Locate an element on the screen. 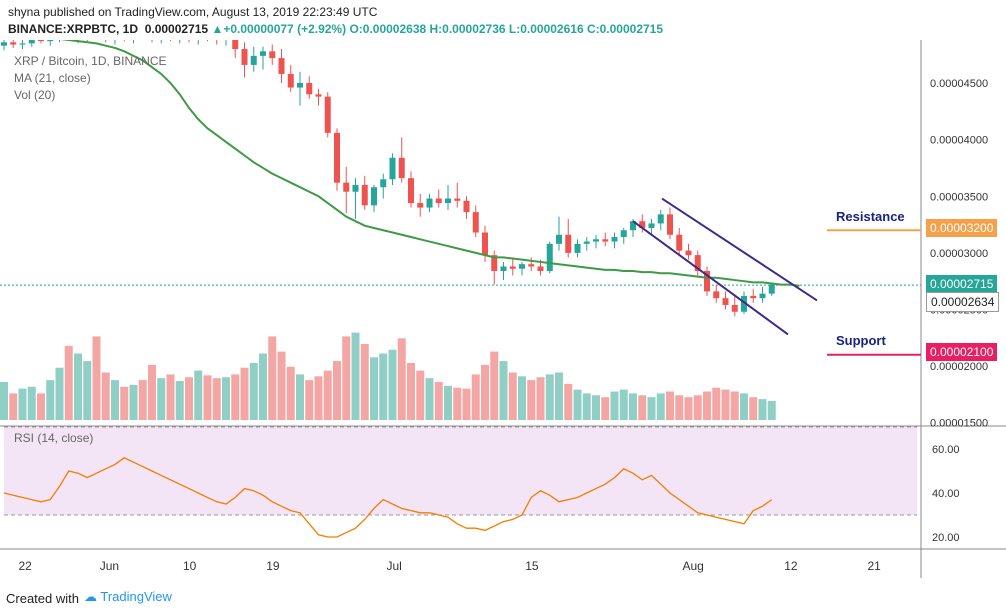 The height and width of the screenshot is (615, 1006). tradingview-brand: TradingView is located at coordinates (136, 596).